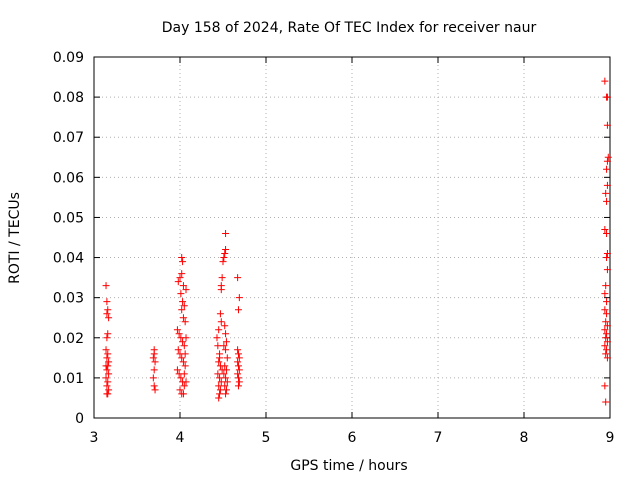 Image resolution: width=640 pixels, height=480 pixels. What do you see at coordinates (68, 339) in the screenshot?
I see `y-tick-label: 0.02` at bounding box center [68, 339].